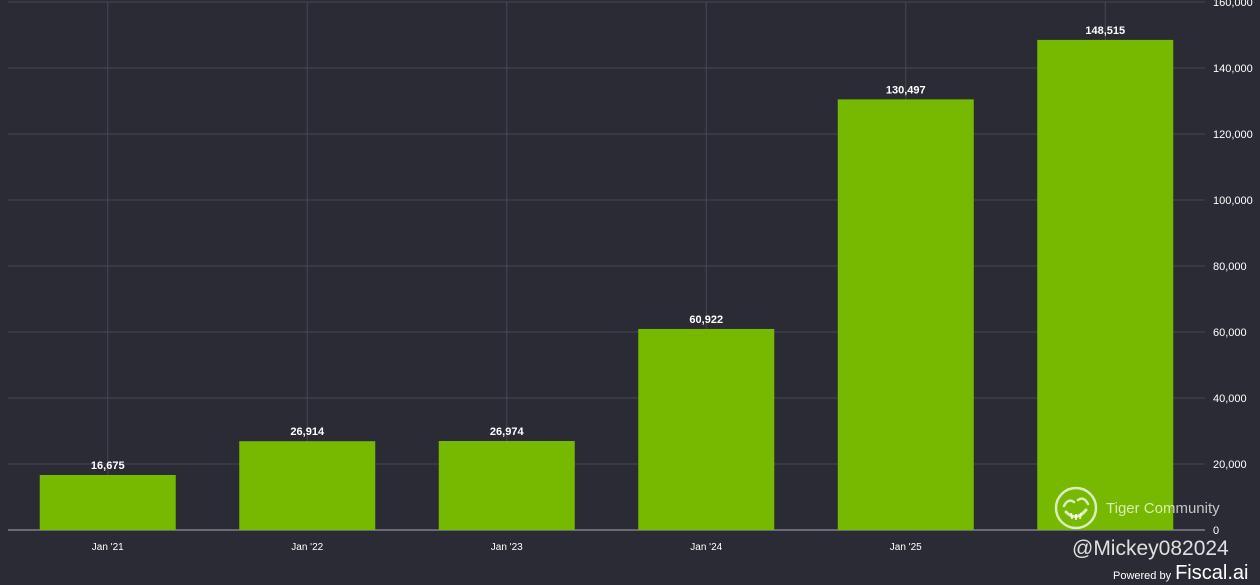 The image size is (1260, 585). What do you see at coordinates (1233, 201) in the screenshot?
I see `y-tick-label: 100,000` at bounding box center [1233, 201].